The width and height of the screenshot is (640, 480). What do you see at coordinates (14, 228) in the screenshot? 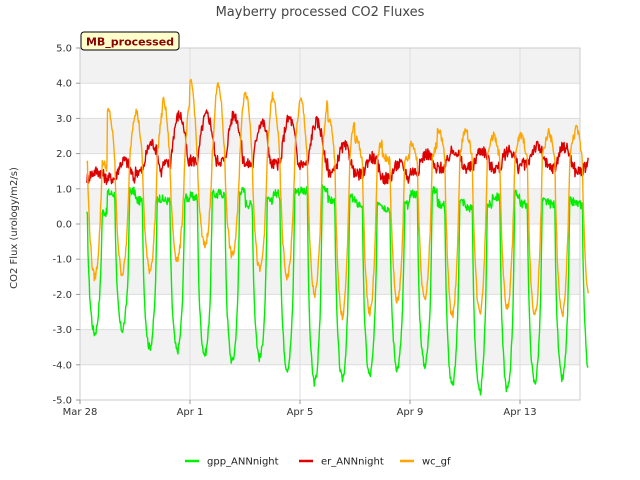
I see `y-axis-label: CO2 Flux (urology/m2/s)` at bounding box center [14, 228].